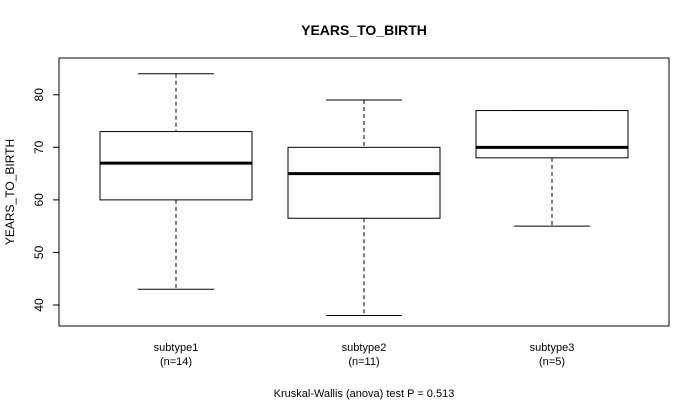 This screenshot has width=700, height=400. I want to click on category-label: subtype3, so click(552, 348).